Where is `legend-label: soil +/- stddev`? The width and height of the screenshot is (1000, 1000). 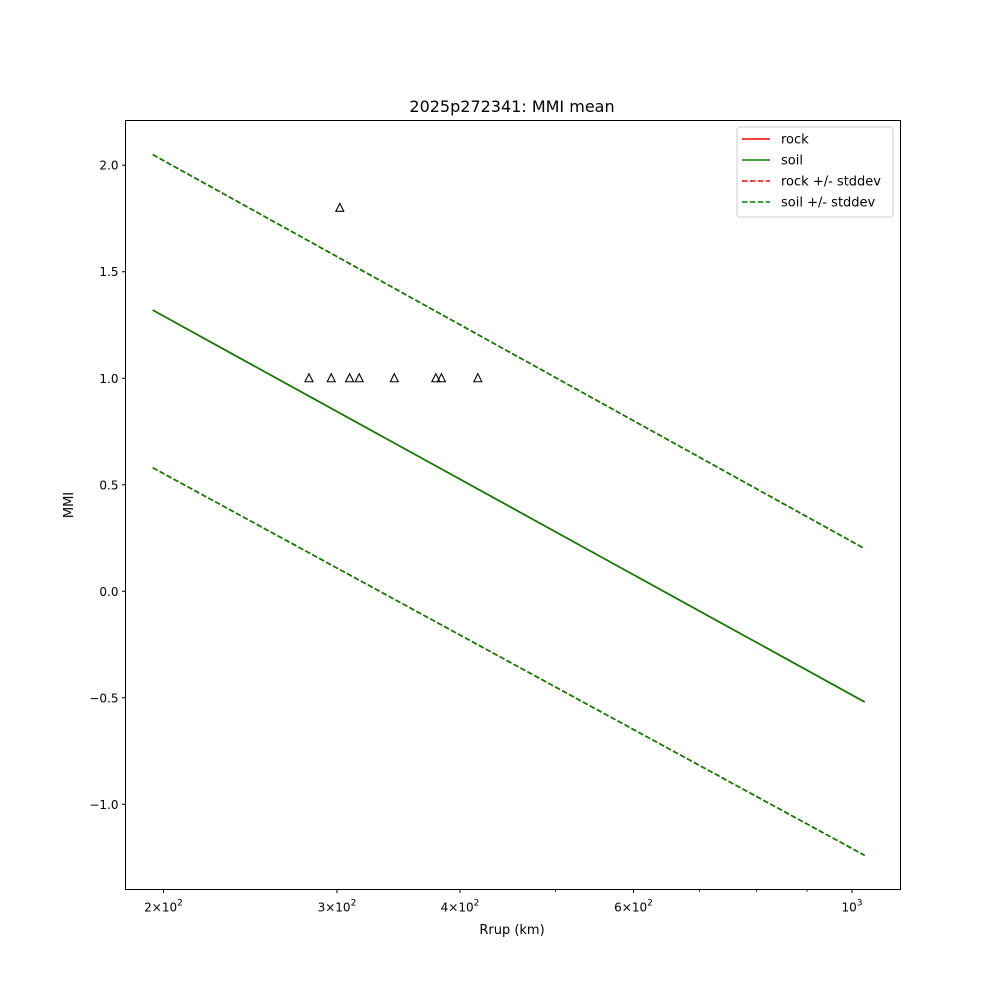 legend-label: soil +/- stddev is located at coordinates (828, 203).